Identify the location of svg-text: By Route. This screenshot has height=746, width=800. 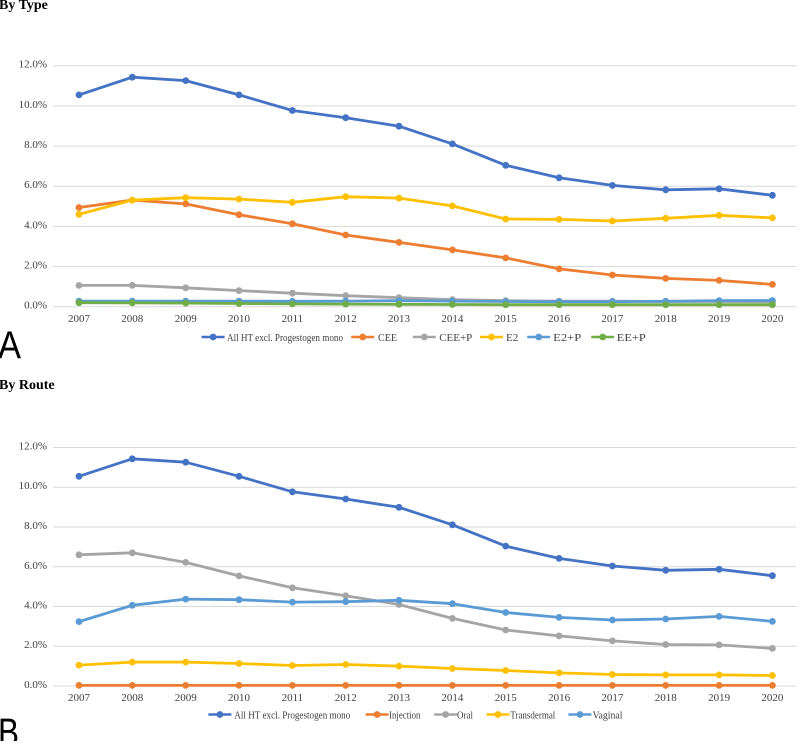
(27, 385).